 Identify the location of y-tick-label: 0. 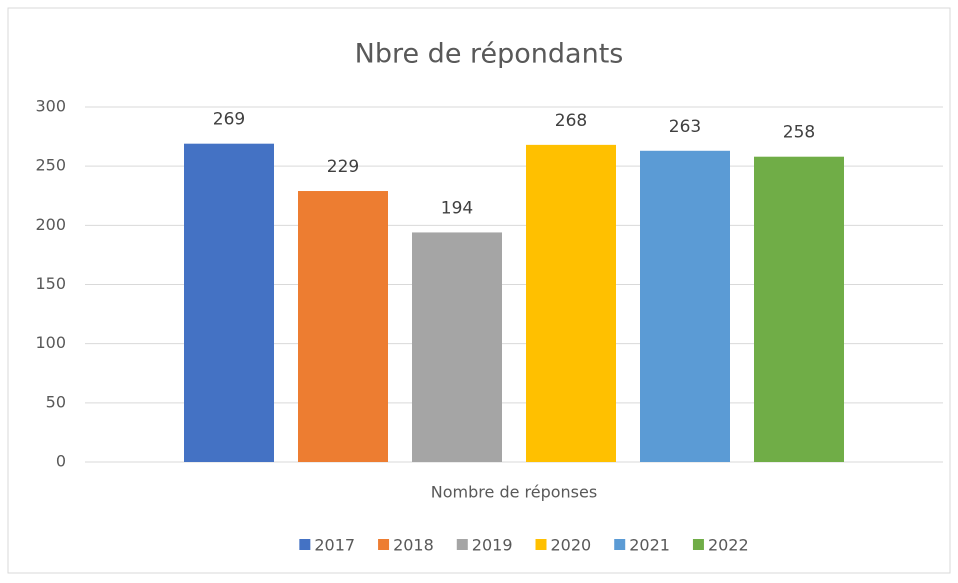
(61, 461).